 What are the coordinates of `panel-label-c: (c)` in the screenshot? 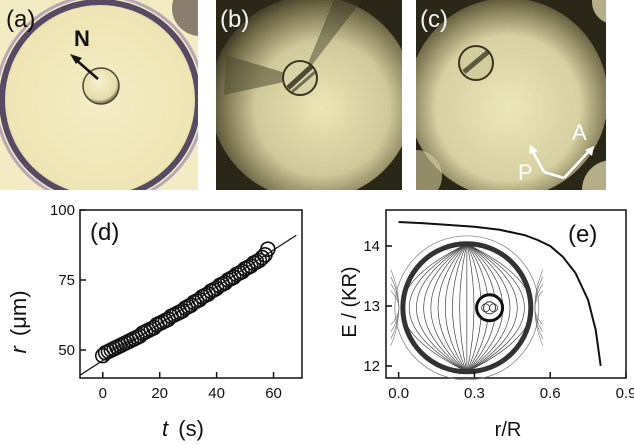 It's located at (434, 19).